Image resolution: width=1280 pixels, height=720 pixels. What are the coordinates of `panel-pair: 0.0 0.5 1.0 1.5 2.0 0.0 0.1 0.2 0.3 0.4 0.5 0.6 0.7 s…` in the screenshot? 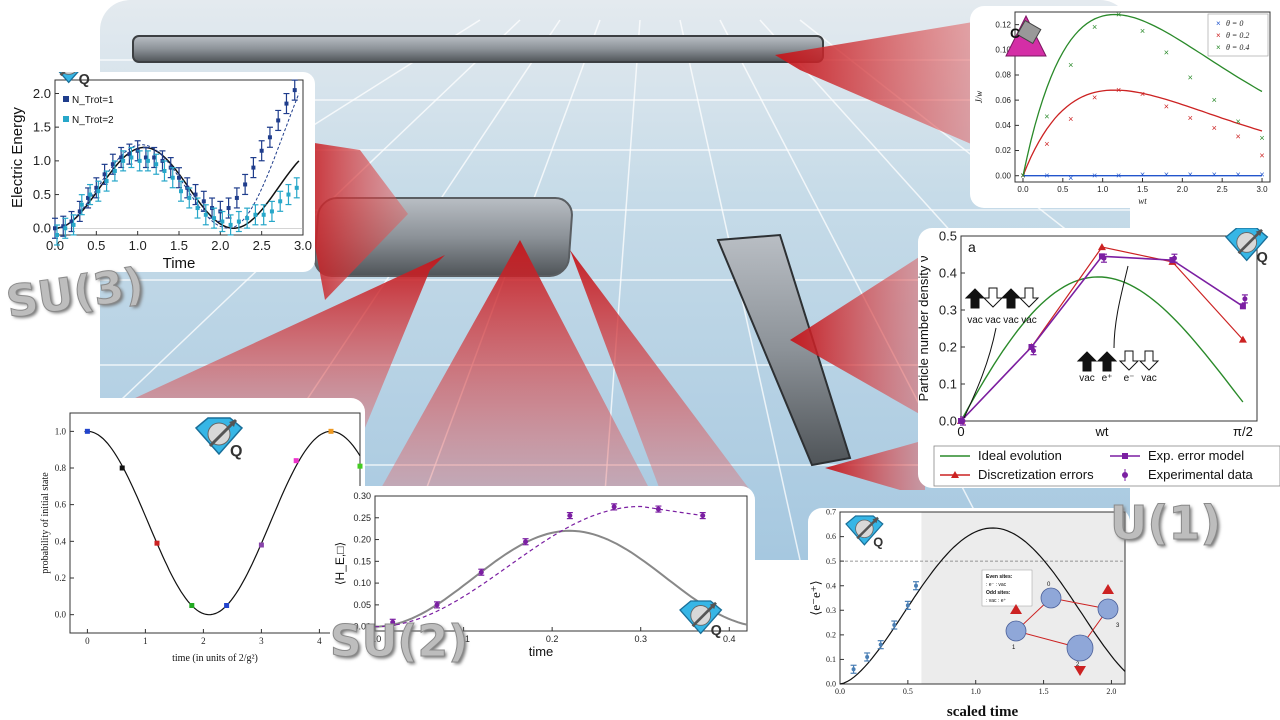 It's located at (969, 614).